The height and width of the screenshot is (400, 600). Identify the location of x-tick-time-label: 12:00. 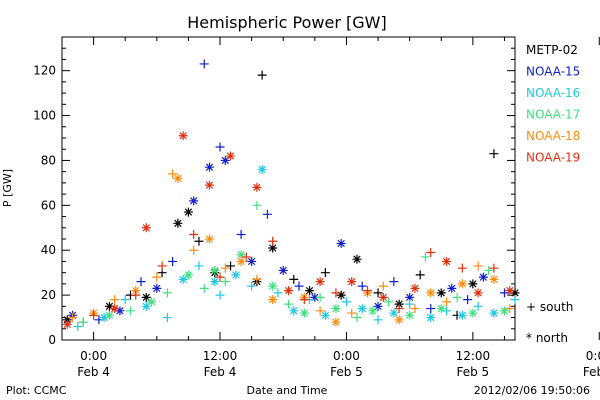
(473, 356).